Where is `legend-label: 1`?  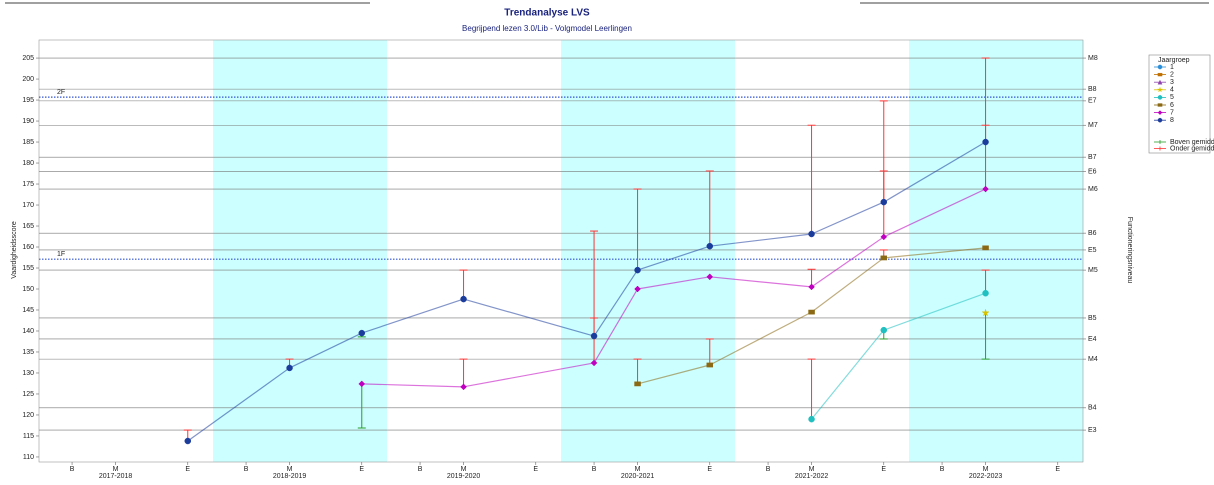 legend-label: 1 is located at coordinates (1172, 67).